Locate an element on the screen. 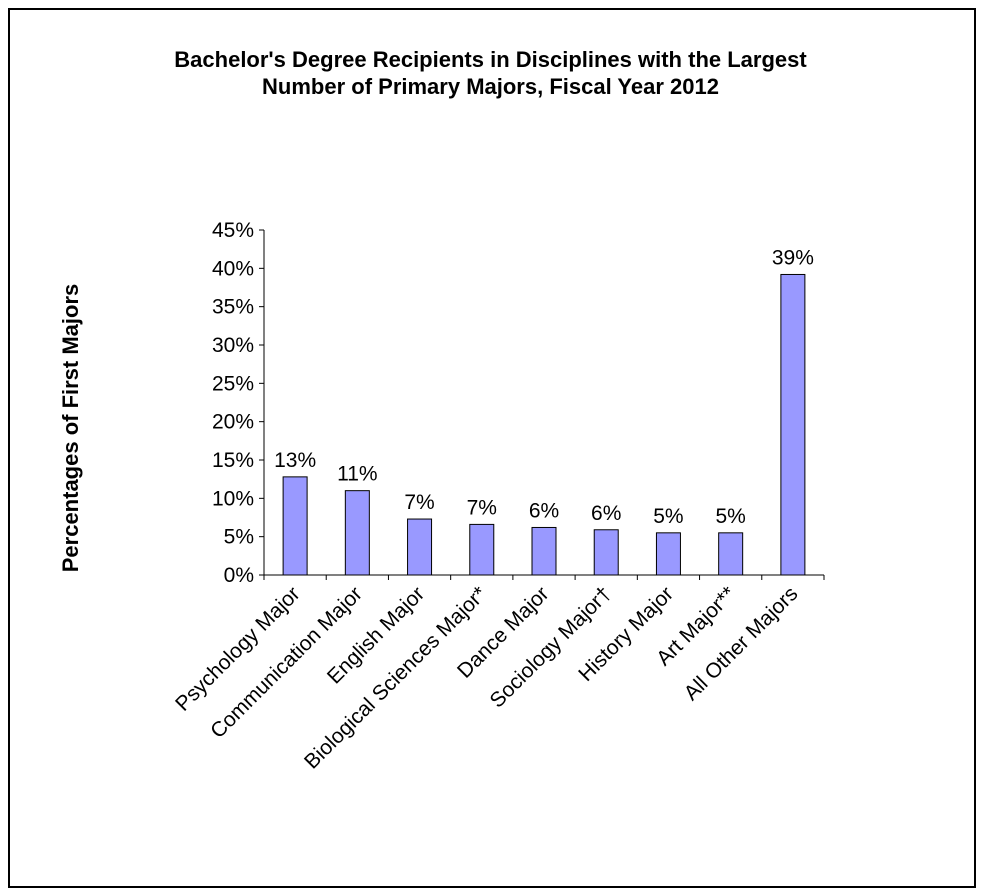  y-tick-label: 30% is located at coordinates (233, 345).